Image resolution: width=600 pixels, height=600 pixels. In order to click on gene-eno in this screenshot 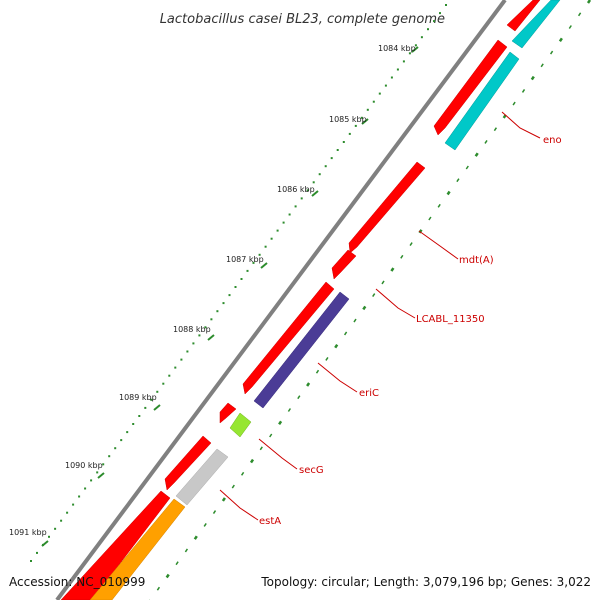, I will do `click(482, 101)`.